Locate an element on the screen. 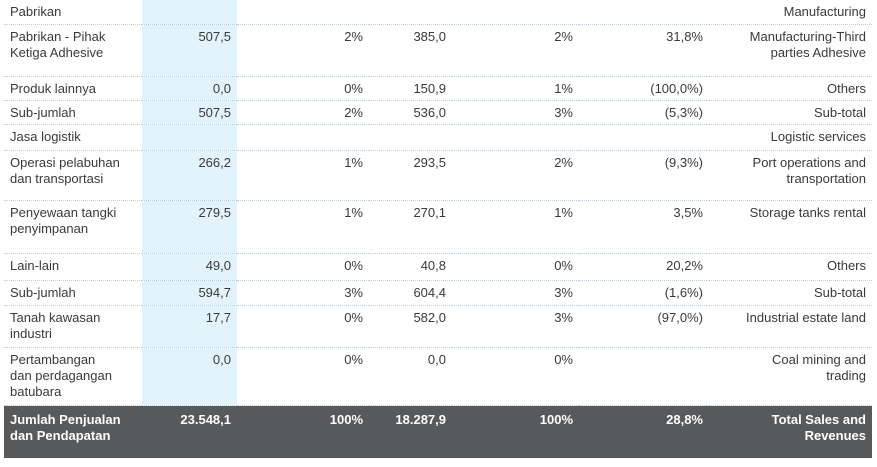 The height and width of the screenshot is (467, 877). label-en: Manufacturing-Third parties Adhesive is located at coordinates (790, 50).